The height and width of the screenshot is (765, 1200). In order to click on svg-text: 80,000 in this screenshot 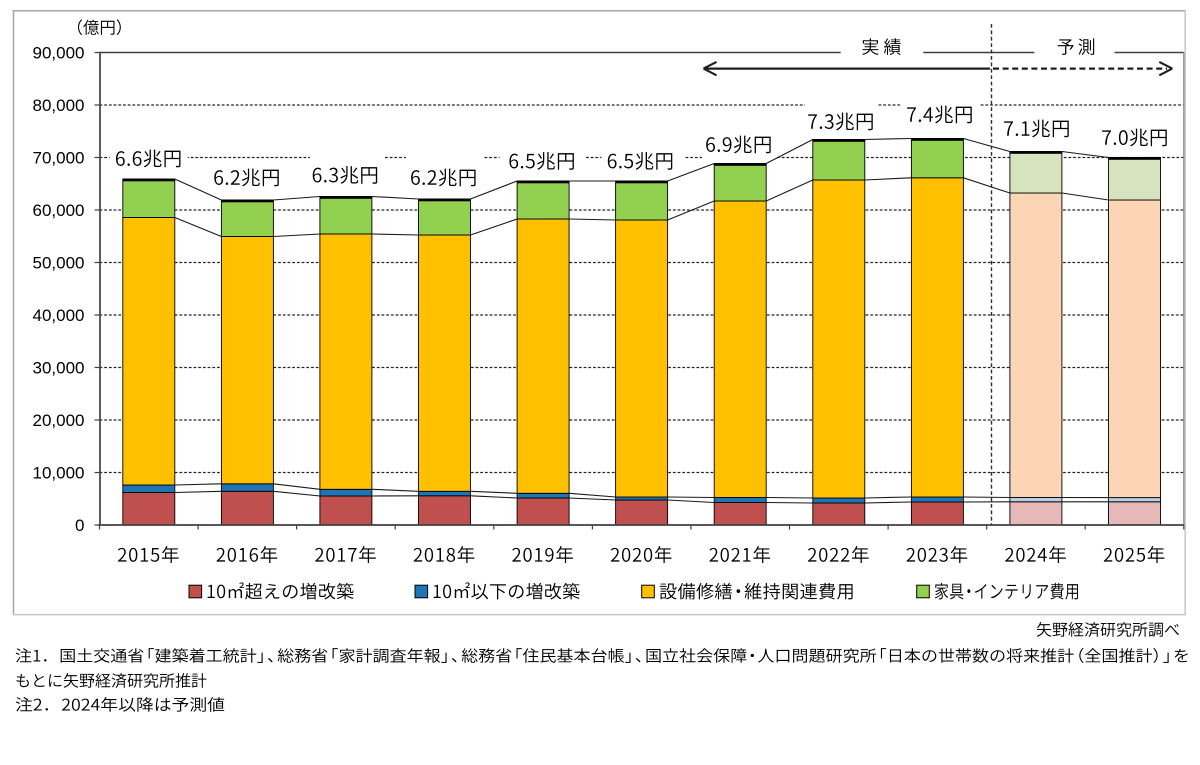, I will do `click(59, 105)`.